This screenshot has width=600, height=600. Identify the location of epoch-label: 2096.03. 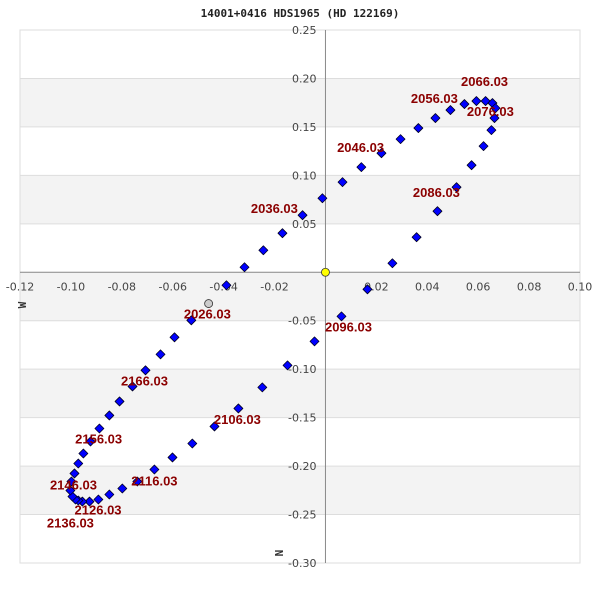
(348, 326).